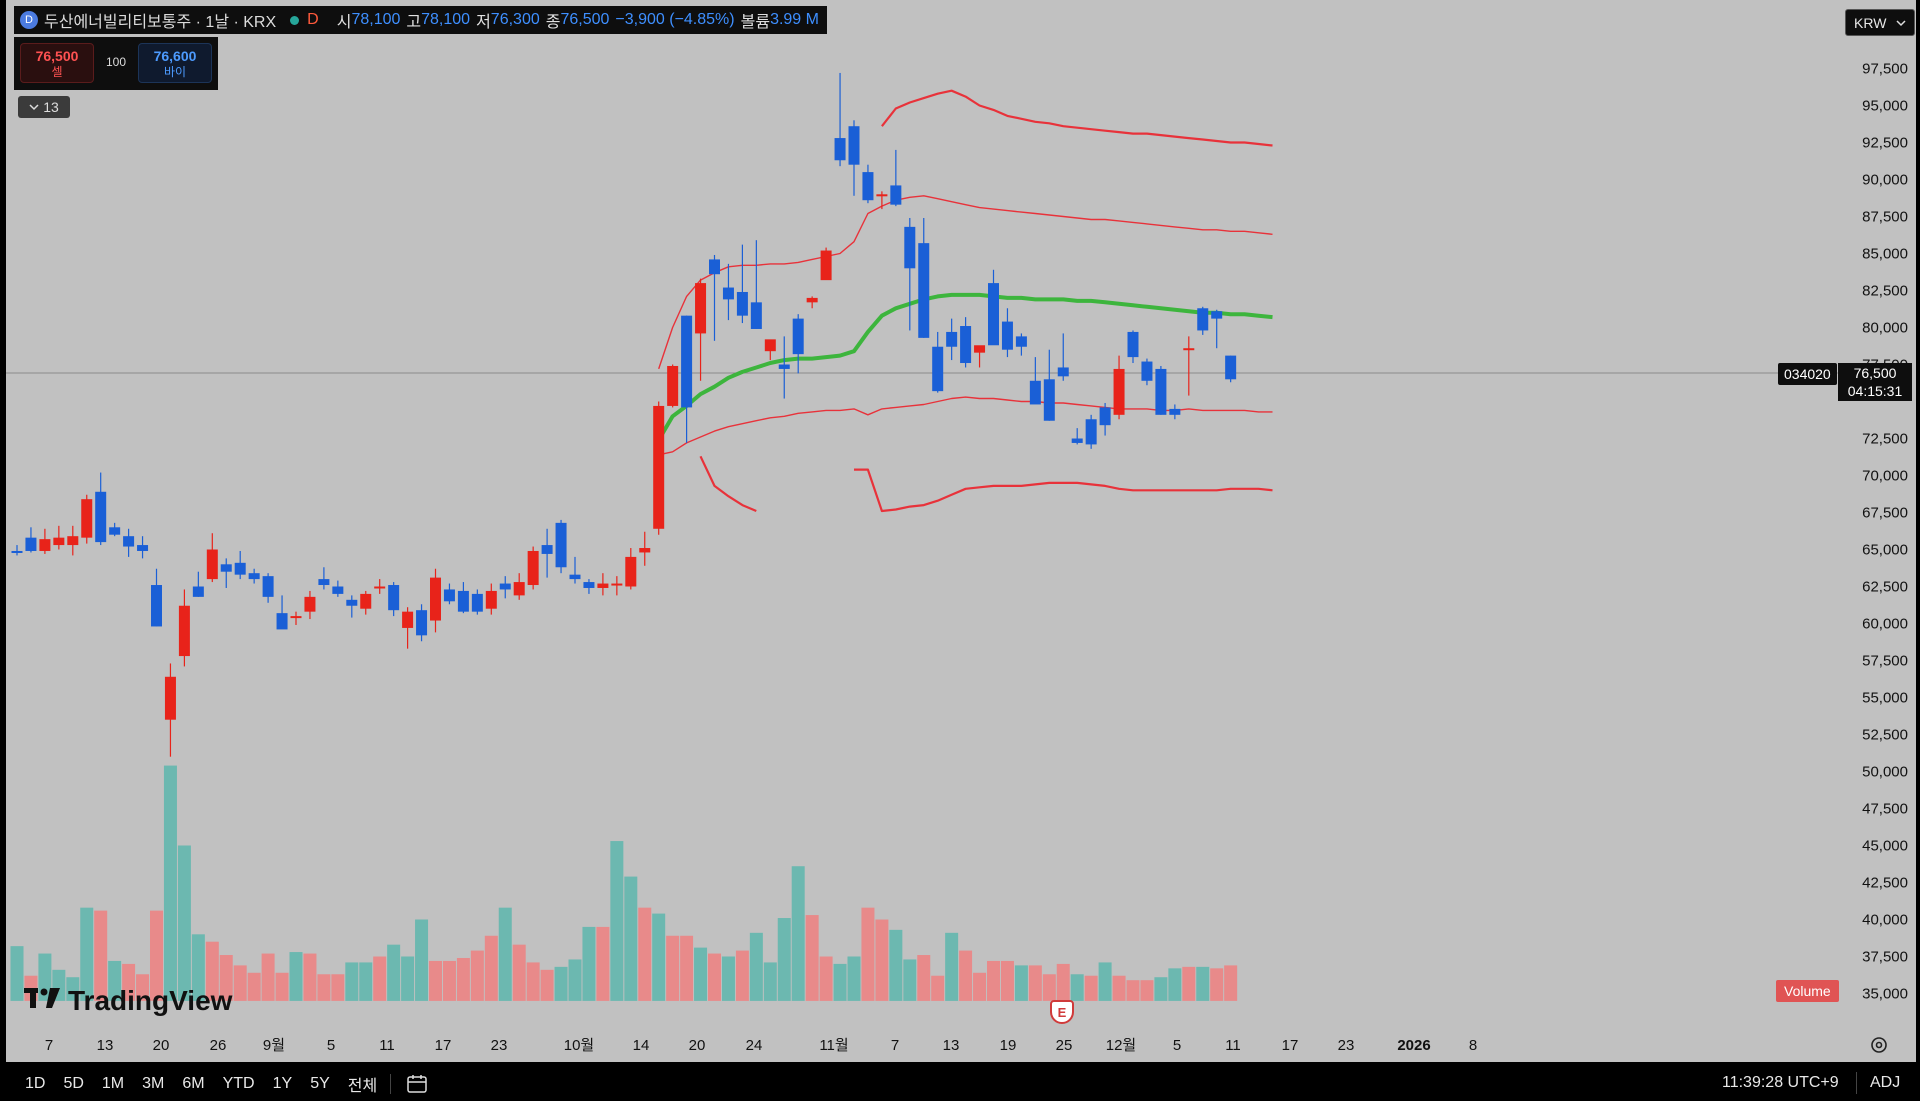 This screenshot has height=1101, width=1920. Describe the element at coordinates (1062, 1012) in the screenshot. I see `earnings-icon: E` at that location.